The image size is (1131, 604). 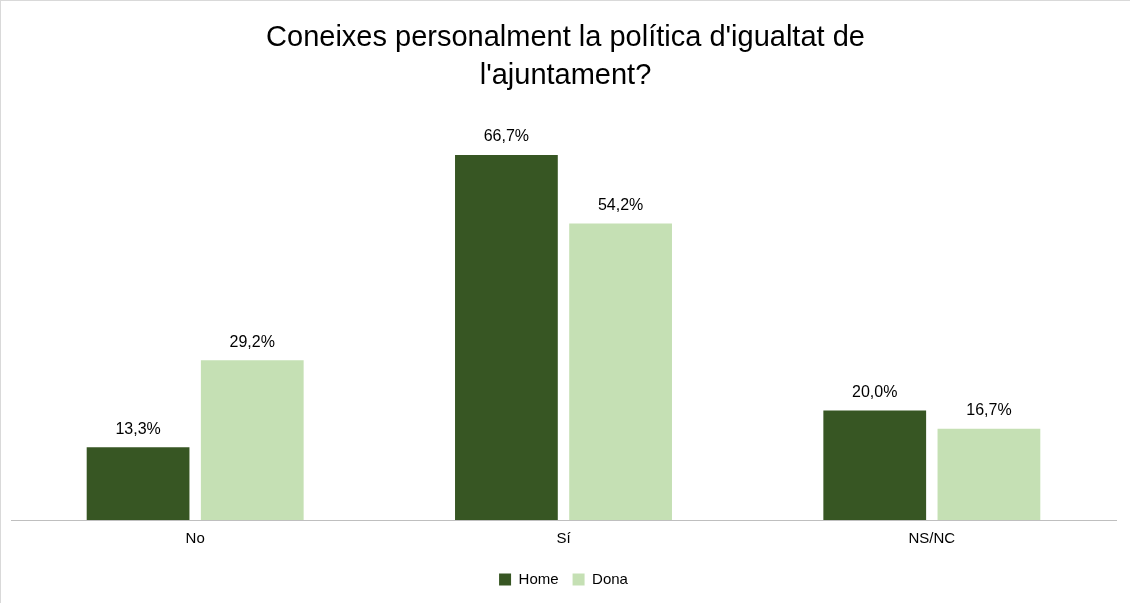 I want to click on data-label: 66,7%, so click(x=506, y=136).